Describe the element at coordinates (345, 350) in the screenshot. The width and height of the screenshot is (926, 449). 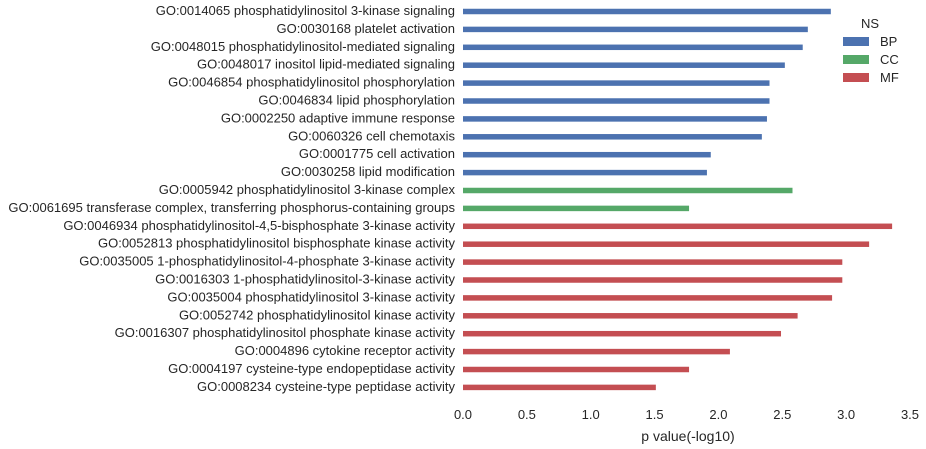
I see `category-label-19: GO:0004896 cytokine receptor activity` at that location.